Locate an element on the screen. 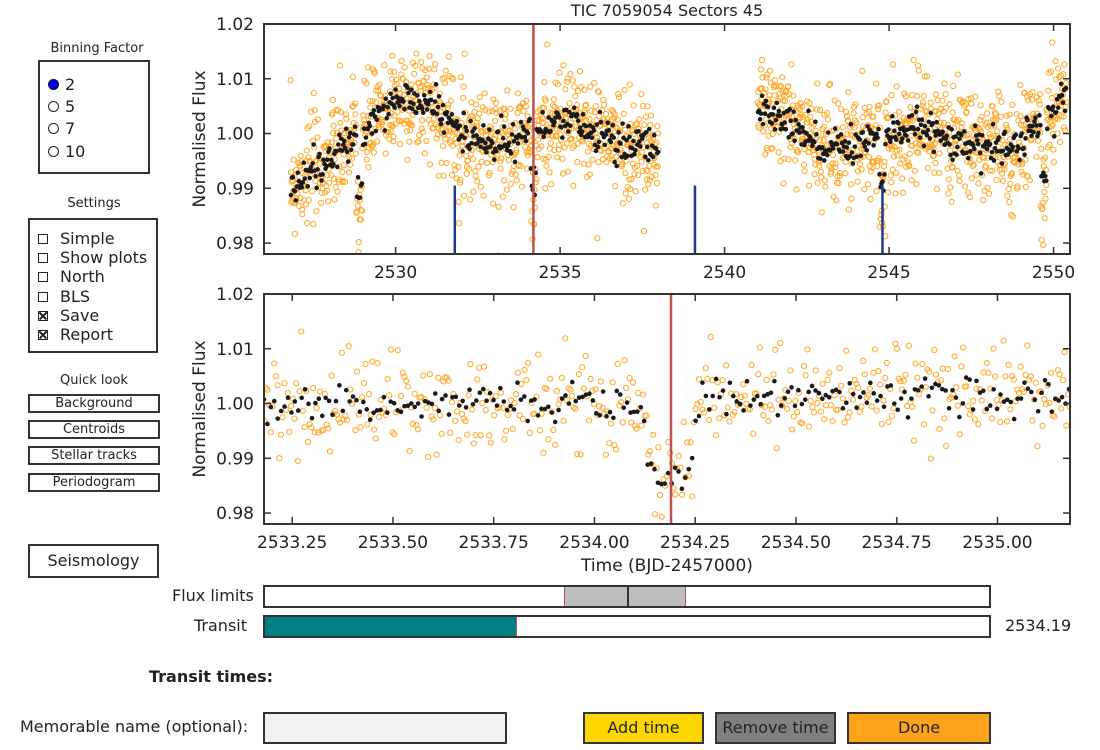  centroids-button: Centroids is located at coordinates (94, 429).